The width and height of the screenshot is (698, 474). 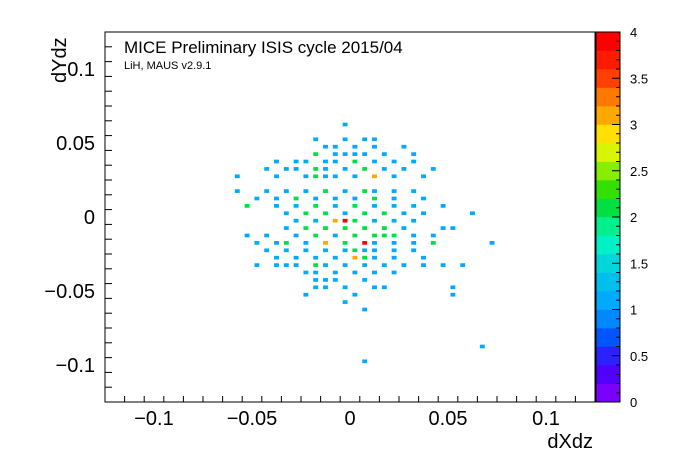 I want to click on palette-tick-label: 3.5, so click(x=639, y=78).